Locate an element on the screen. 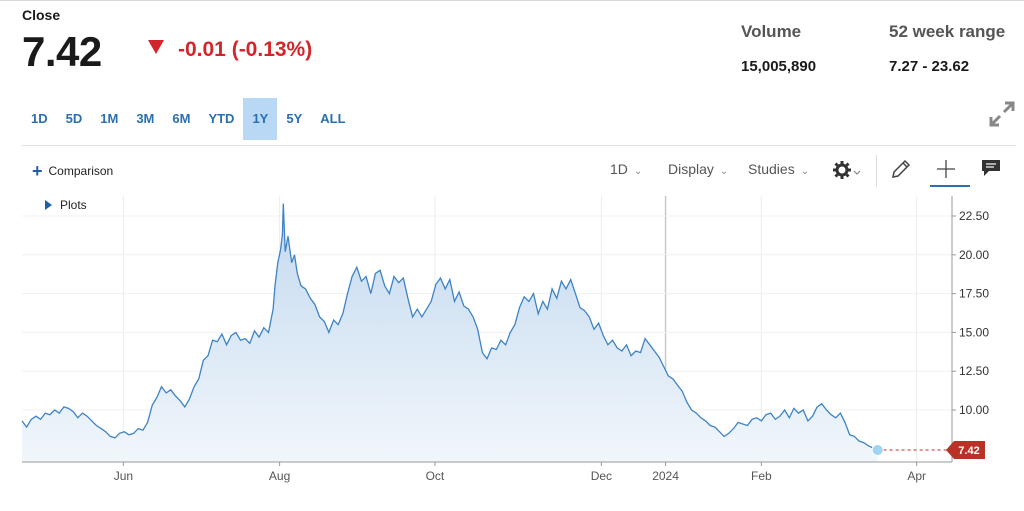 The image size is (1024, 511). volume-value: 15,005,890 is located at coordinates (779, 66).